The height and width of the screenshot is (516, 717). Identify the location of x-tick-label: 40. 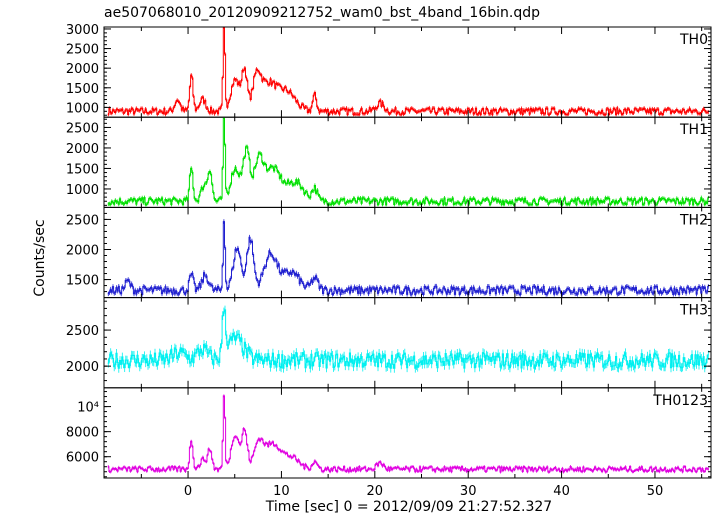
(561, 491).